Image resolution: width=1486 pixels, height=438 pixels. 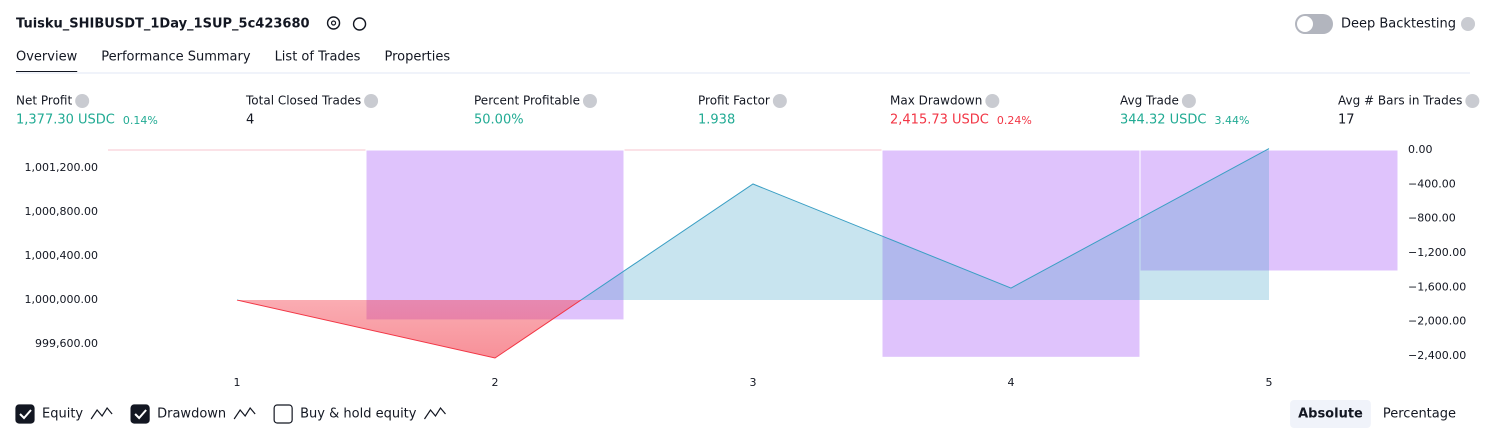 I want to click on metric-label: Total Closed Trades, so click(x=303, y=101).